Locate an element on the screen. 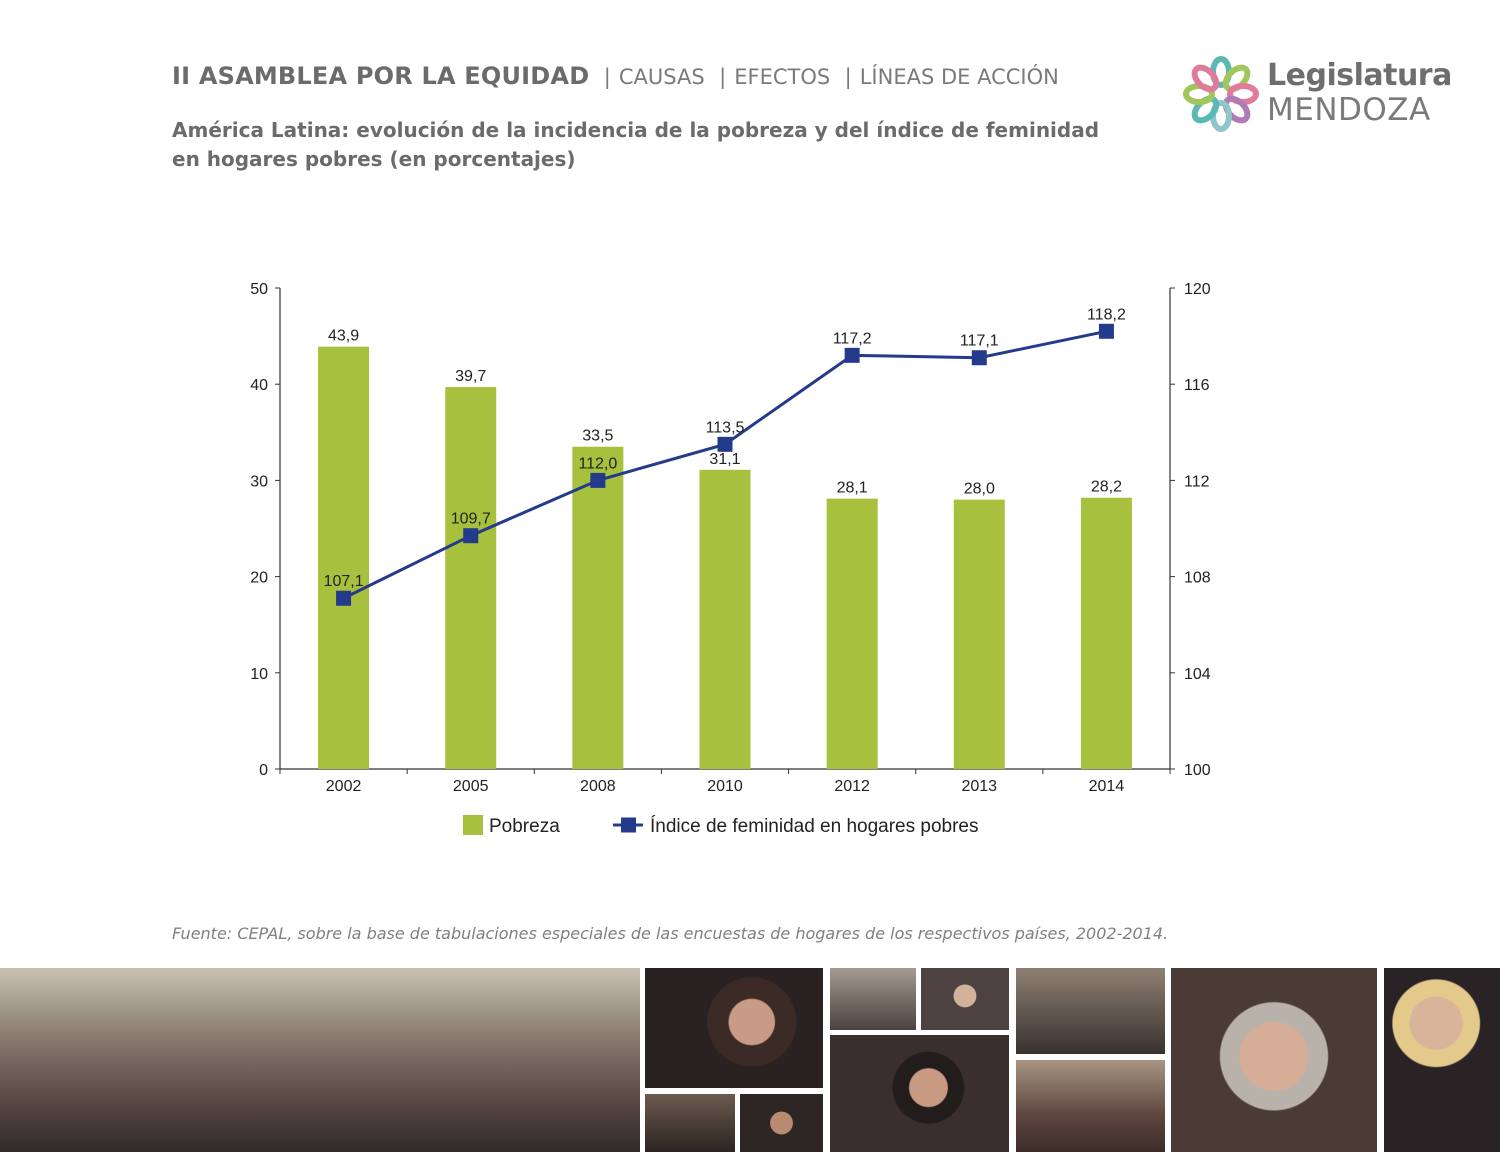 The height and width of the screenshot is (1152, 1500). legislatura-logo: Legislatura MENDOZA is located at coordinates (1317, 96).